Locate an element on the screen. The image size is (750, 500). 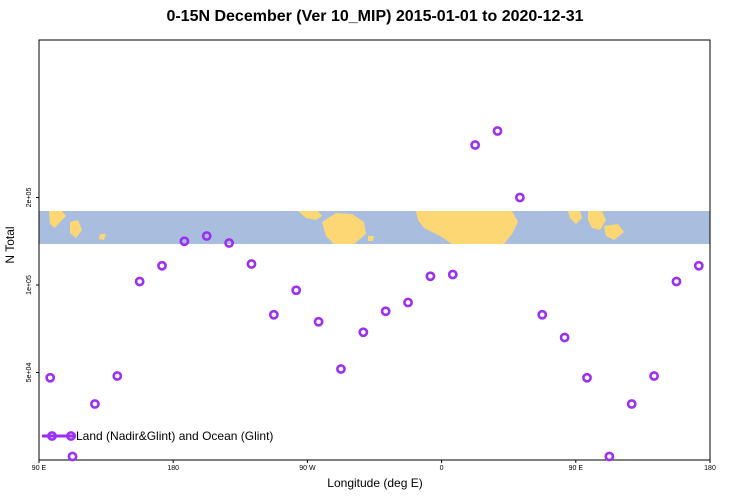
legend-marker-right is located at coordinates (71, 436).